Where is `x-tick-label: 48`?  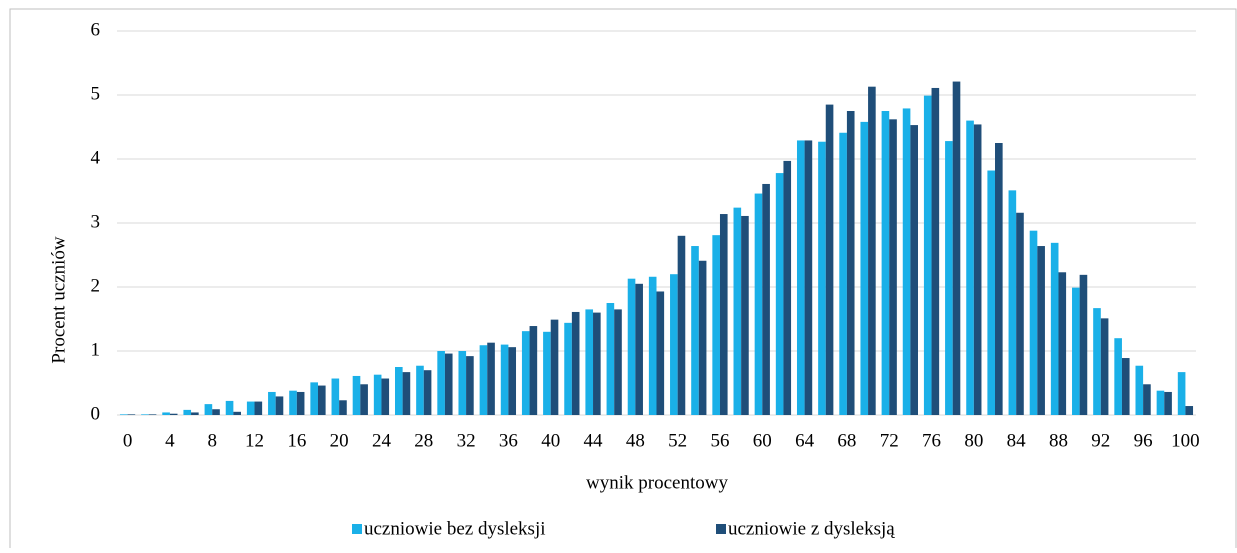 x-tick-label: 48 is located at coordinates (635, 440).